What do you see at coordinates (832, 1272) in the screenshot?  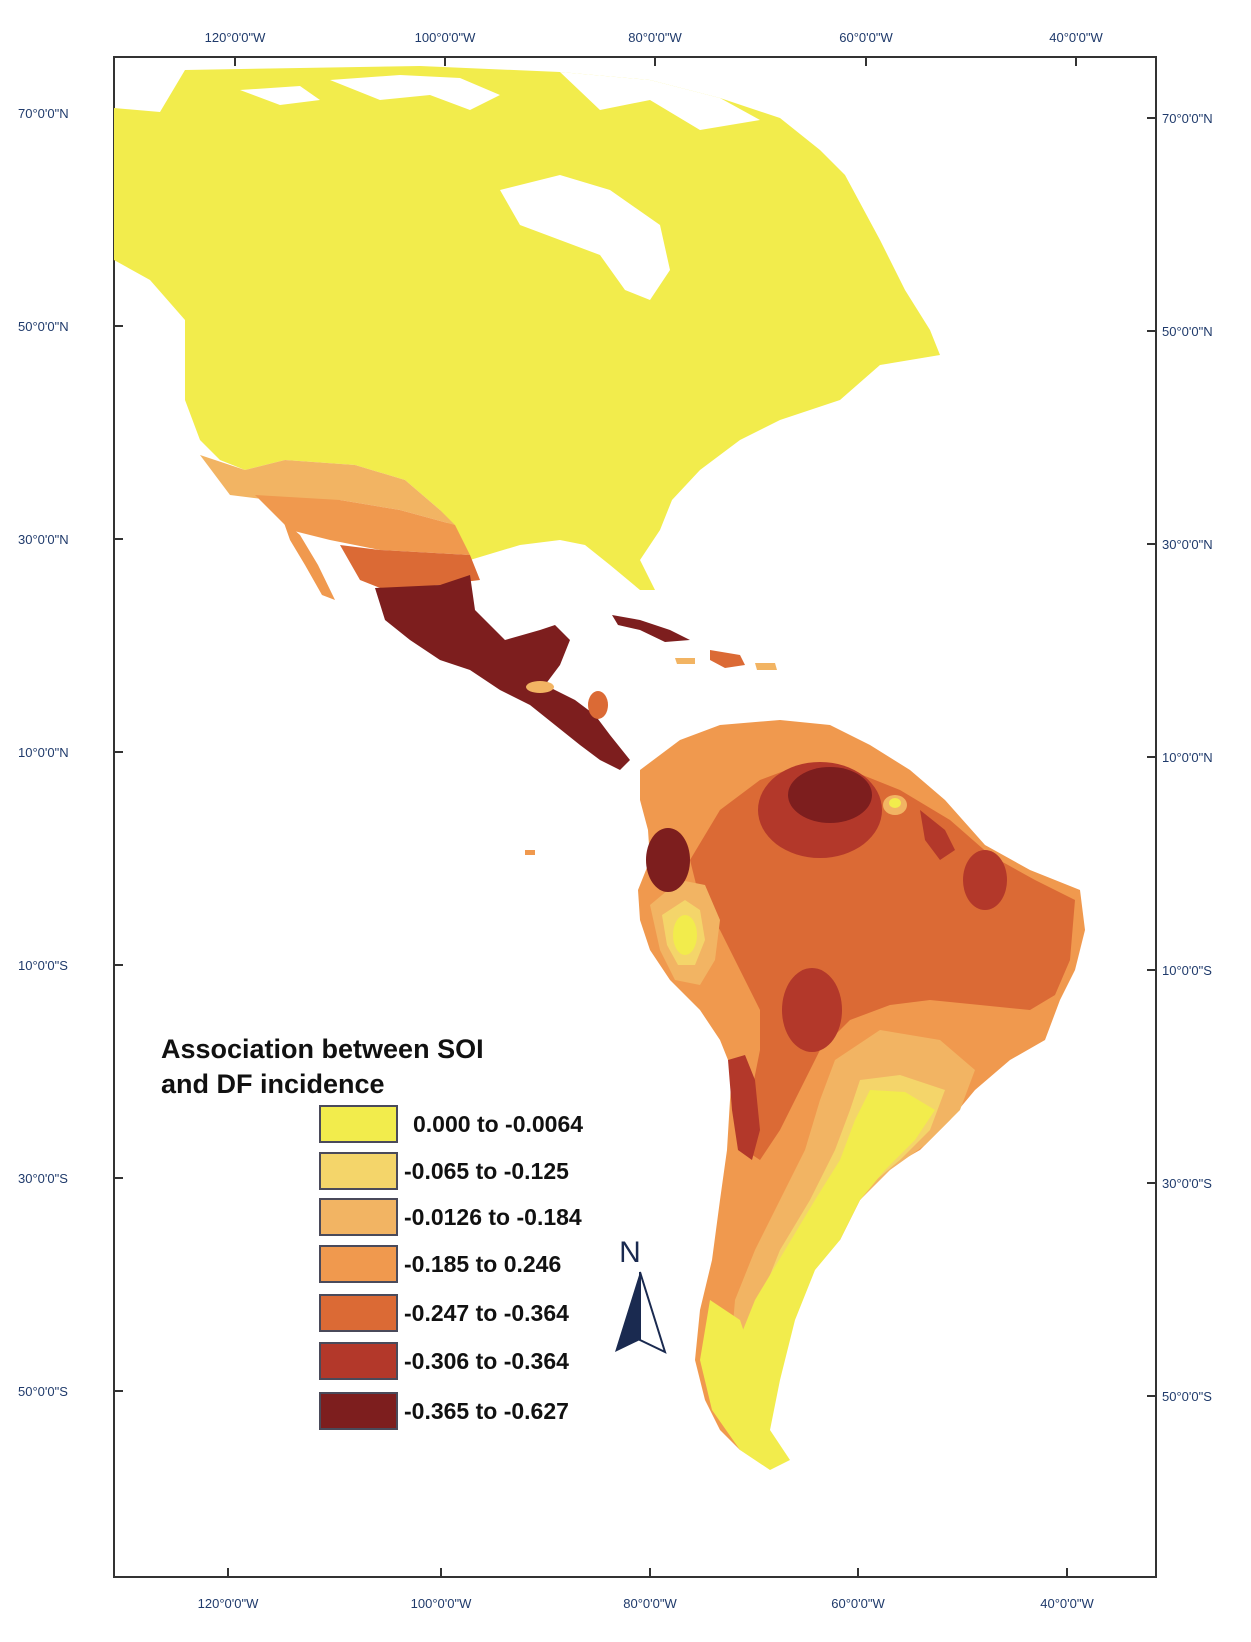 I see `southern-yellow` at bounding box center [832, 1272].